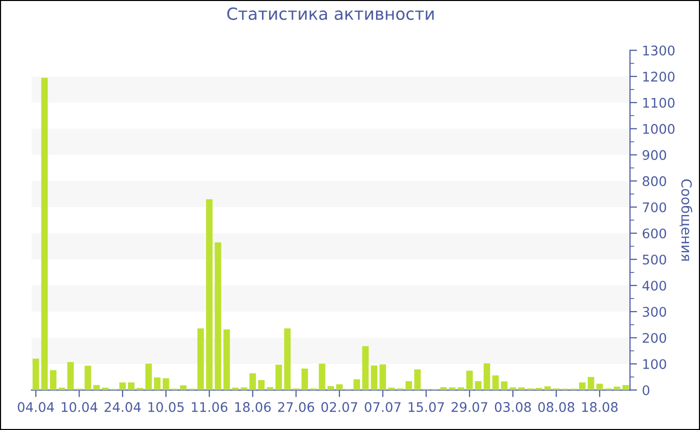  What do you see at coordinates (659, 129) in the screenshot?
I see `y-tick-label: 1000` at bounding box center [659, 129].